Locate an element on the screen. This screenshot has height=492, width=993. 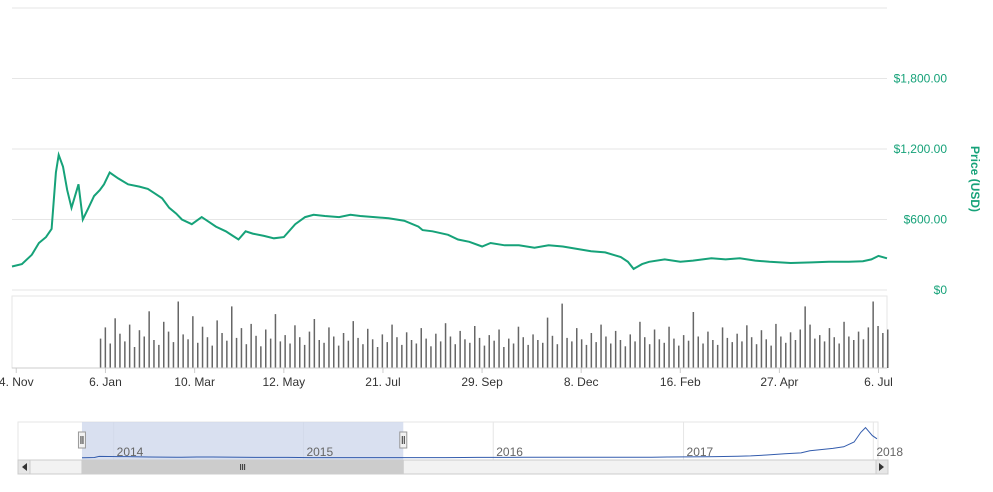
y-axis-ticks: $0 $600.00 $1,200.00 $1,800.00 is located at coordinates (921, 185).